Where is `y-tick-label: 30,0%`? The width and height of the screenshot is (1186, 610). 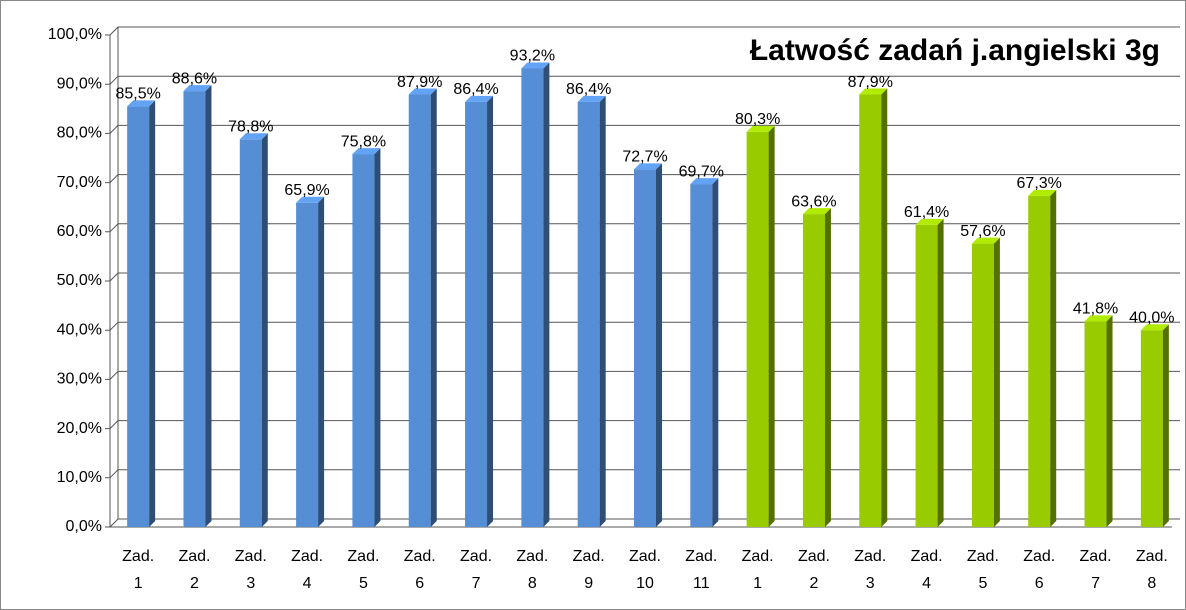 y-tick-label: 30,0% is located at coordinates (79, 379).